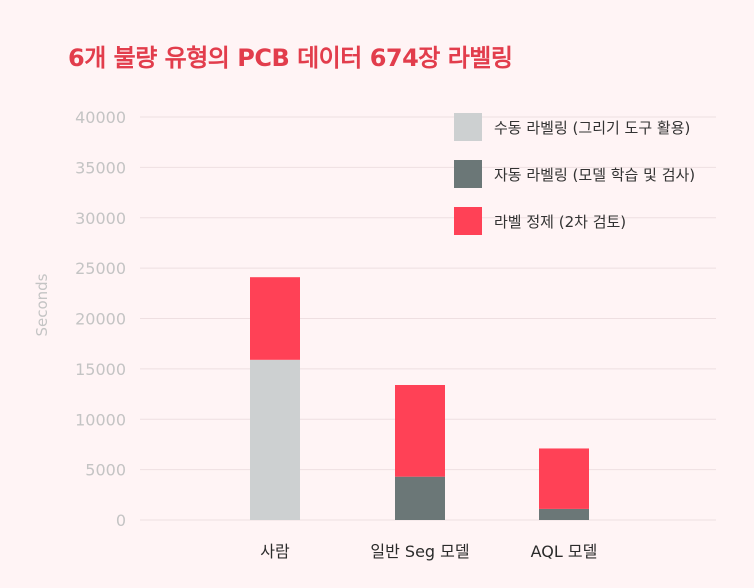 Image resolution: width=754 pixels, height=588 pixels. I want to click on legend-item: 라벨 정제 (2차 검토), so click(574, 221).